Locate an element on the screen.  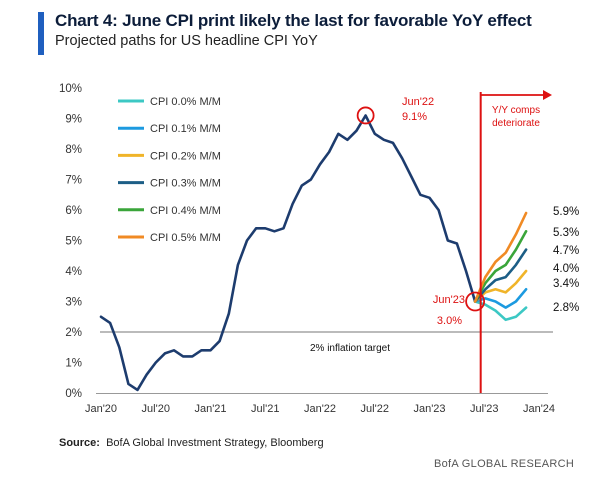
chart-subtitle: Projected paths for US headline CPI YoY is located at coordinates (186, 41).